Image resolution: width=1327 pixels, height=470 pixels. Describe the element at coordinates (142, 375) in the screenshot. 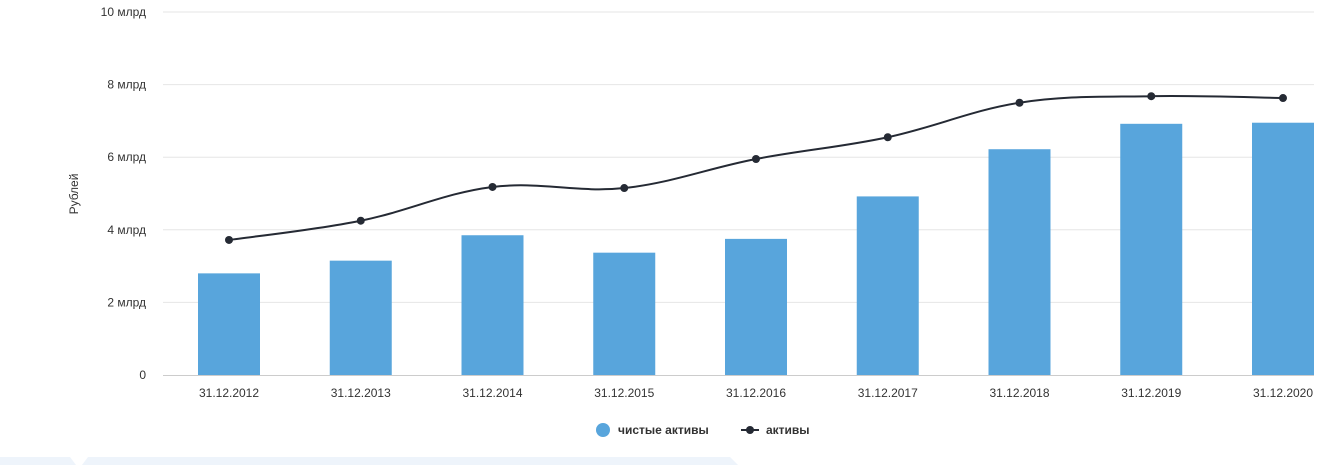

I see `y-tick-label: 0` at that location.